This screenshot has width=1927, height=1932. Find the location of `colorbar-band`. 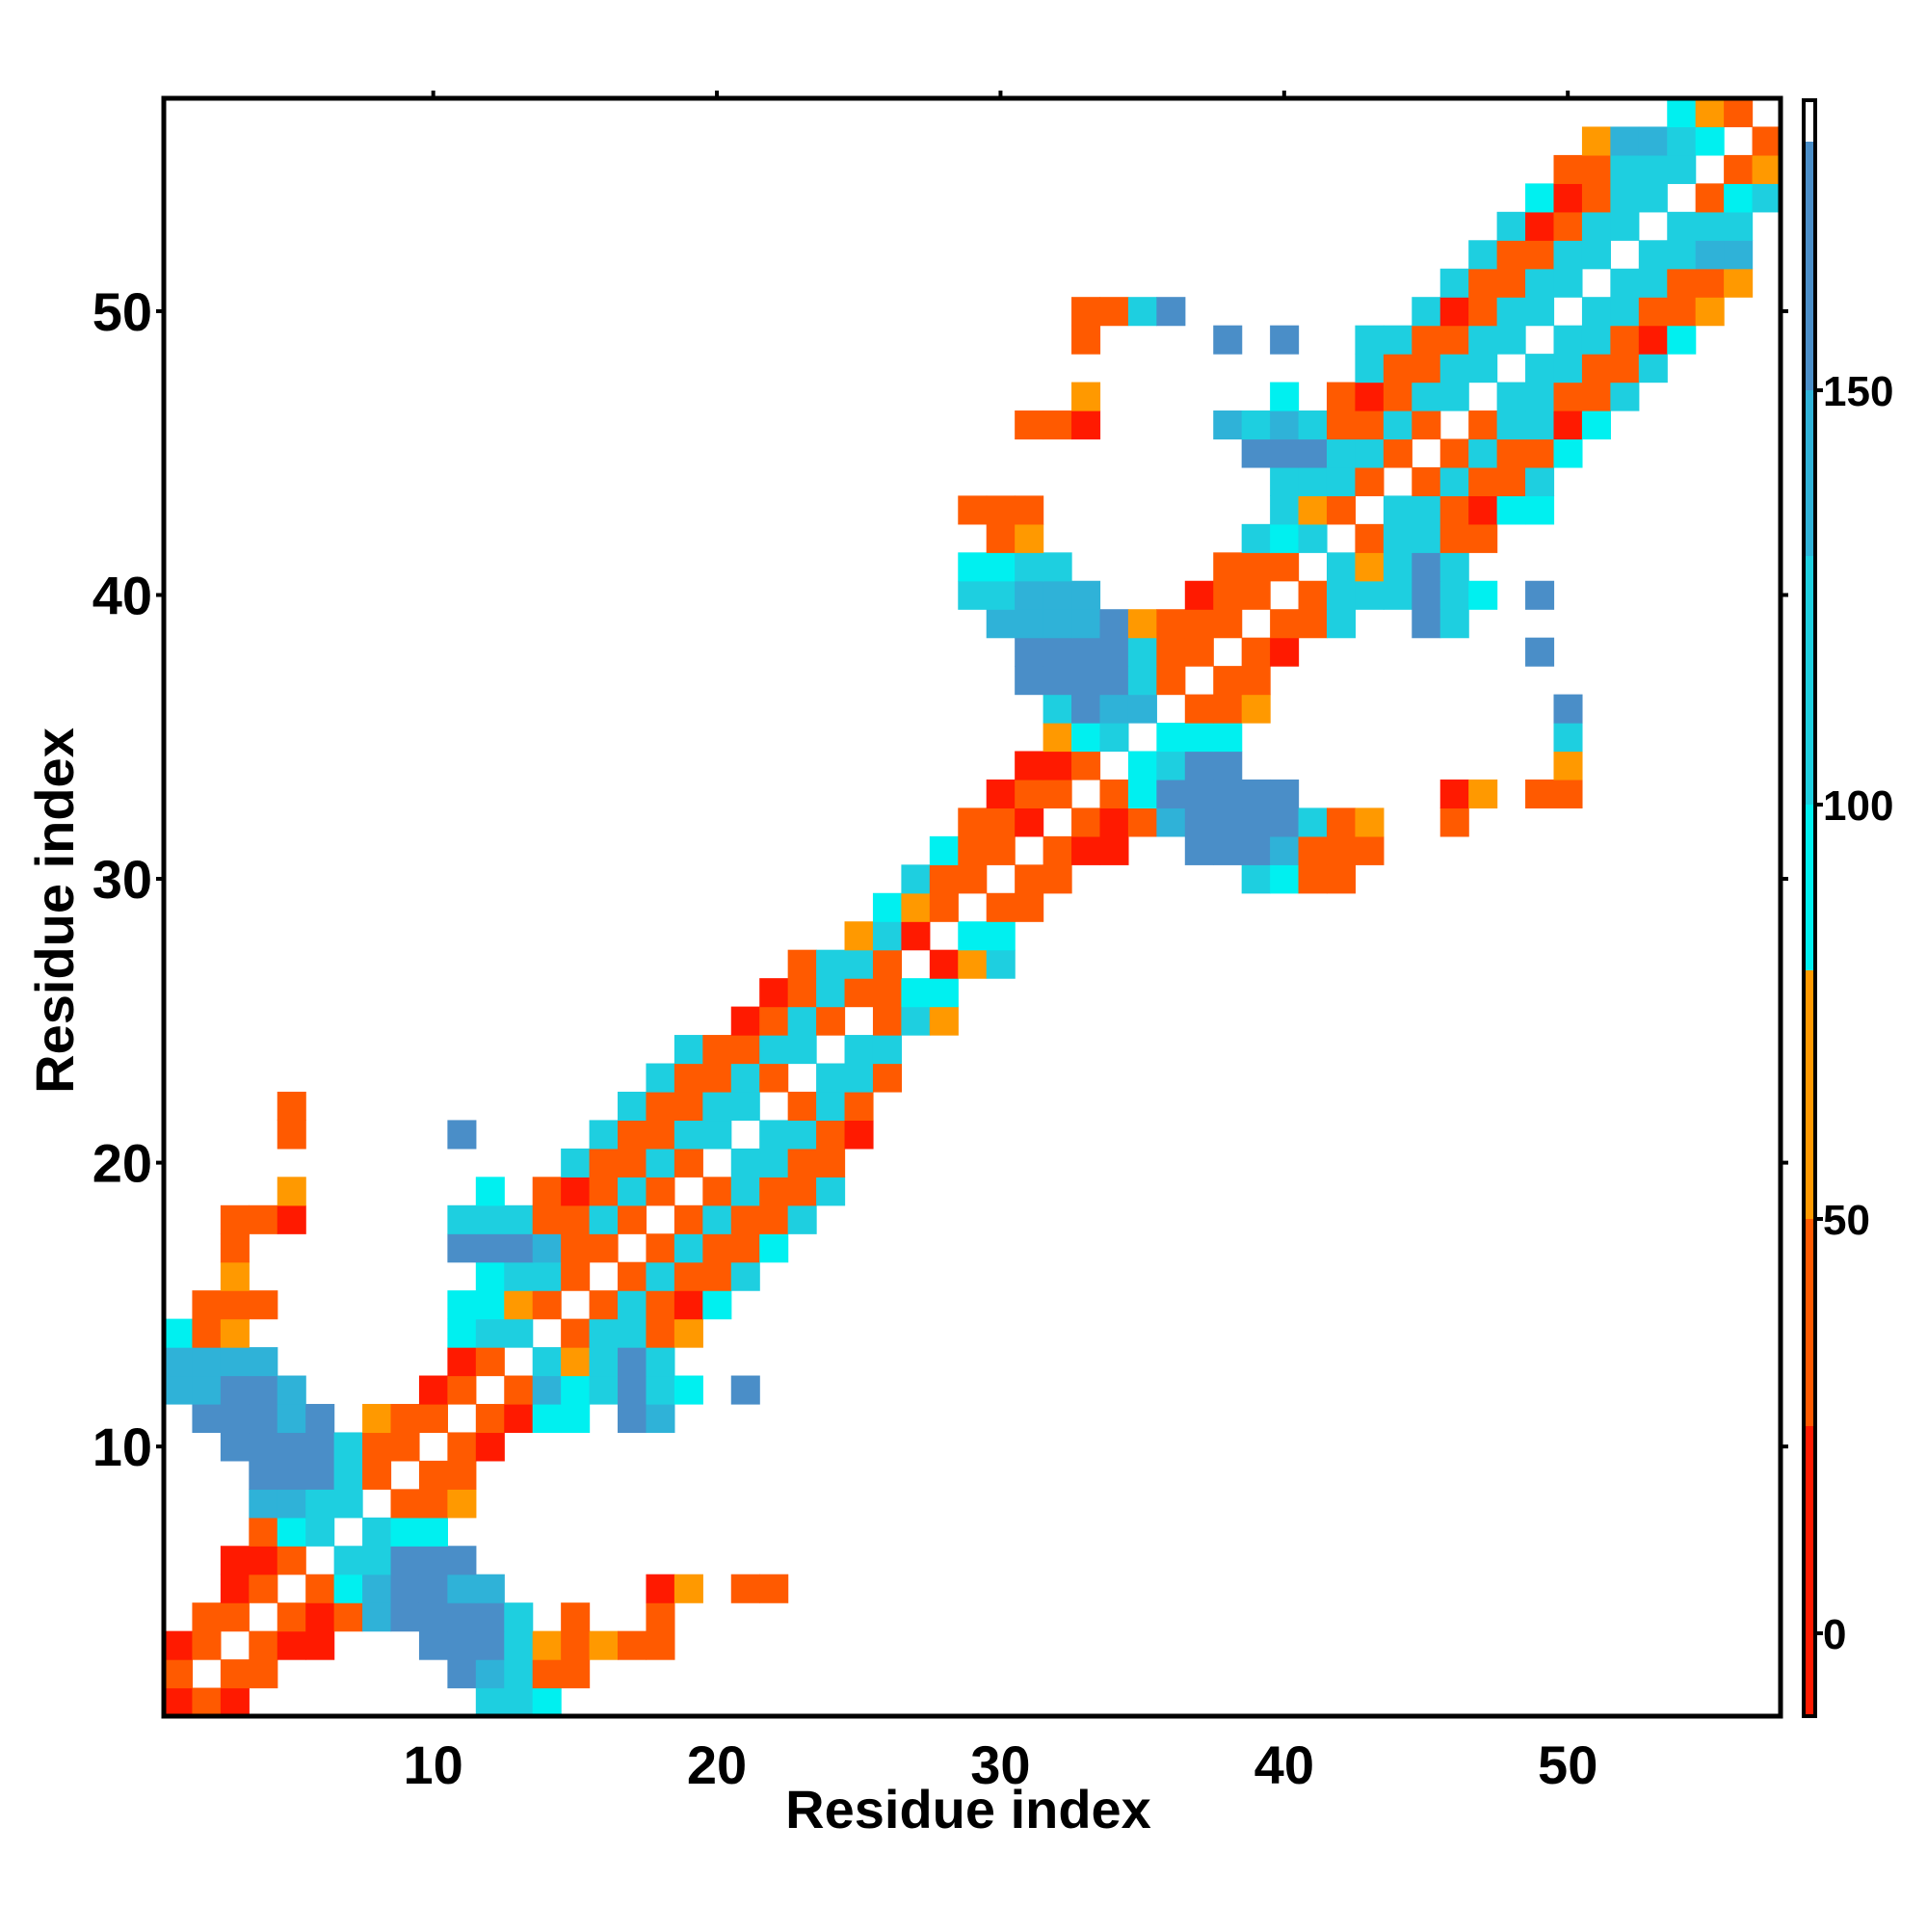

colorbar-band is located at coordinates (1809, 1094).